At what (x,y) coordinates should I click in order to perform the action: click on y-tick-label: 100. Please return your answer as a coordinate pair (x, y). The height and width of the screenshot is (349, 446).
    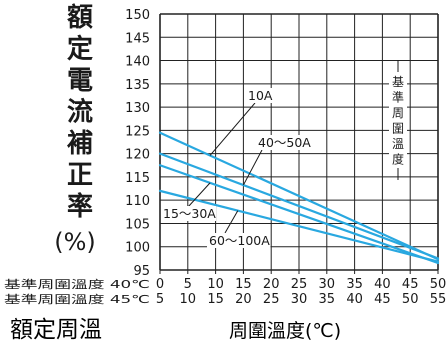
    Looking at the image, I should click on (137, 248).